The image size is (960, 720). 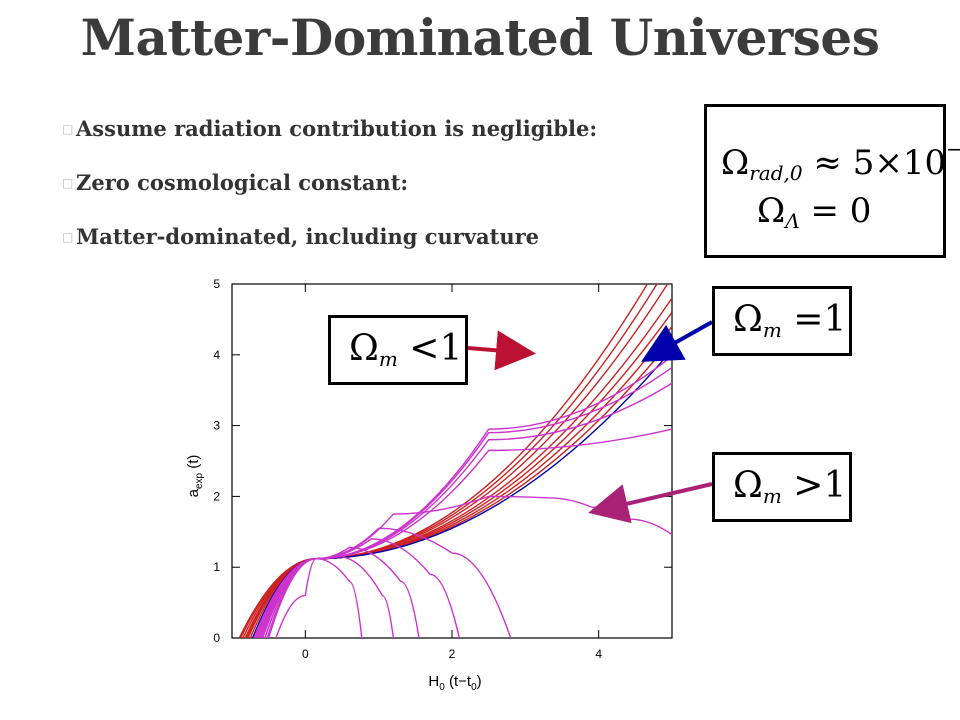 What do you see at coordinates (242, 182) in the screenshot?
I see `bullet-text: Zero cosmological constant:` at bounding box center [242, 182].